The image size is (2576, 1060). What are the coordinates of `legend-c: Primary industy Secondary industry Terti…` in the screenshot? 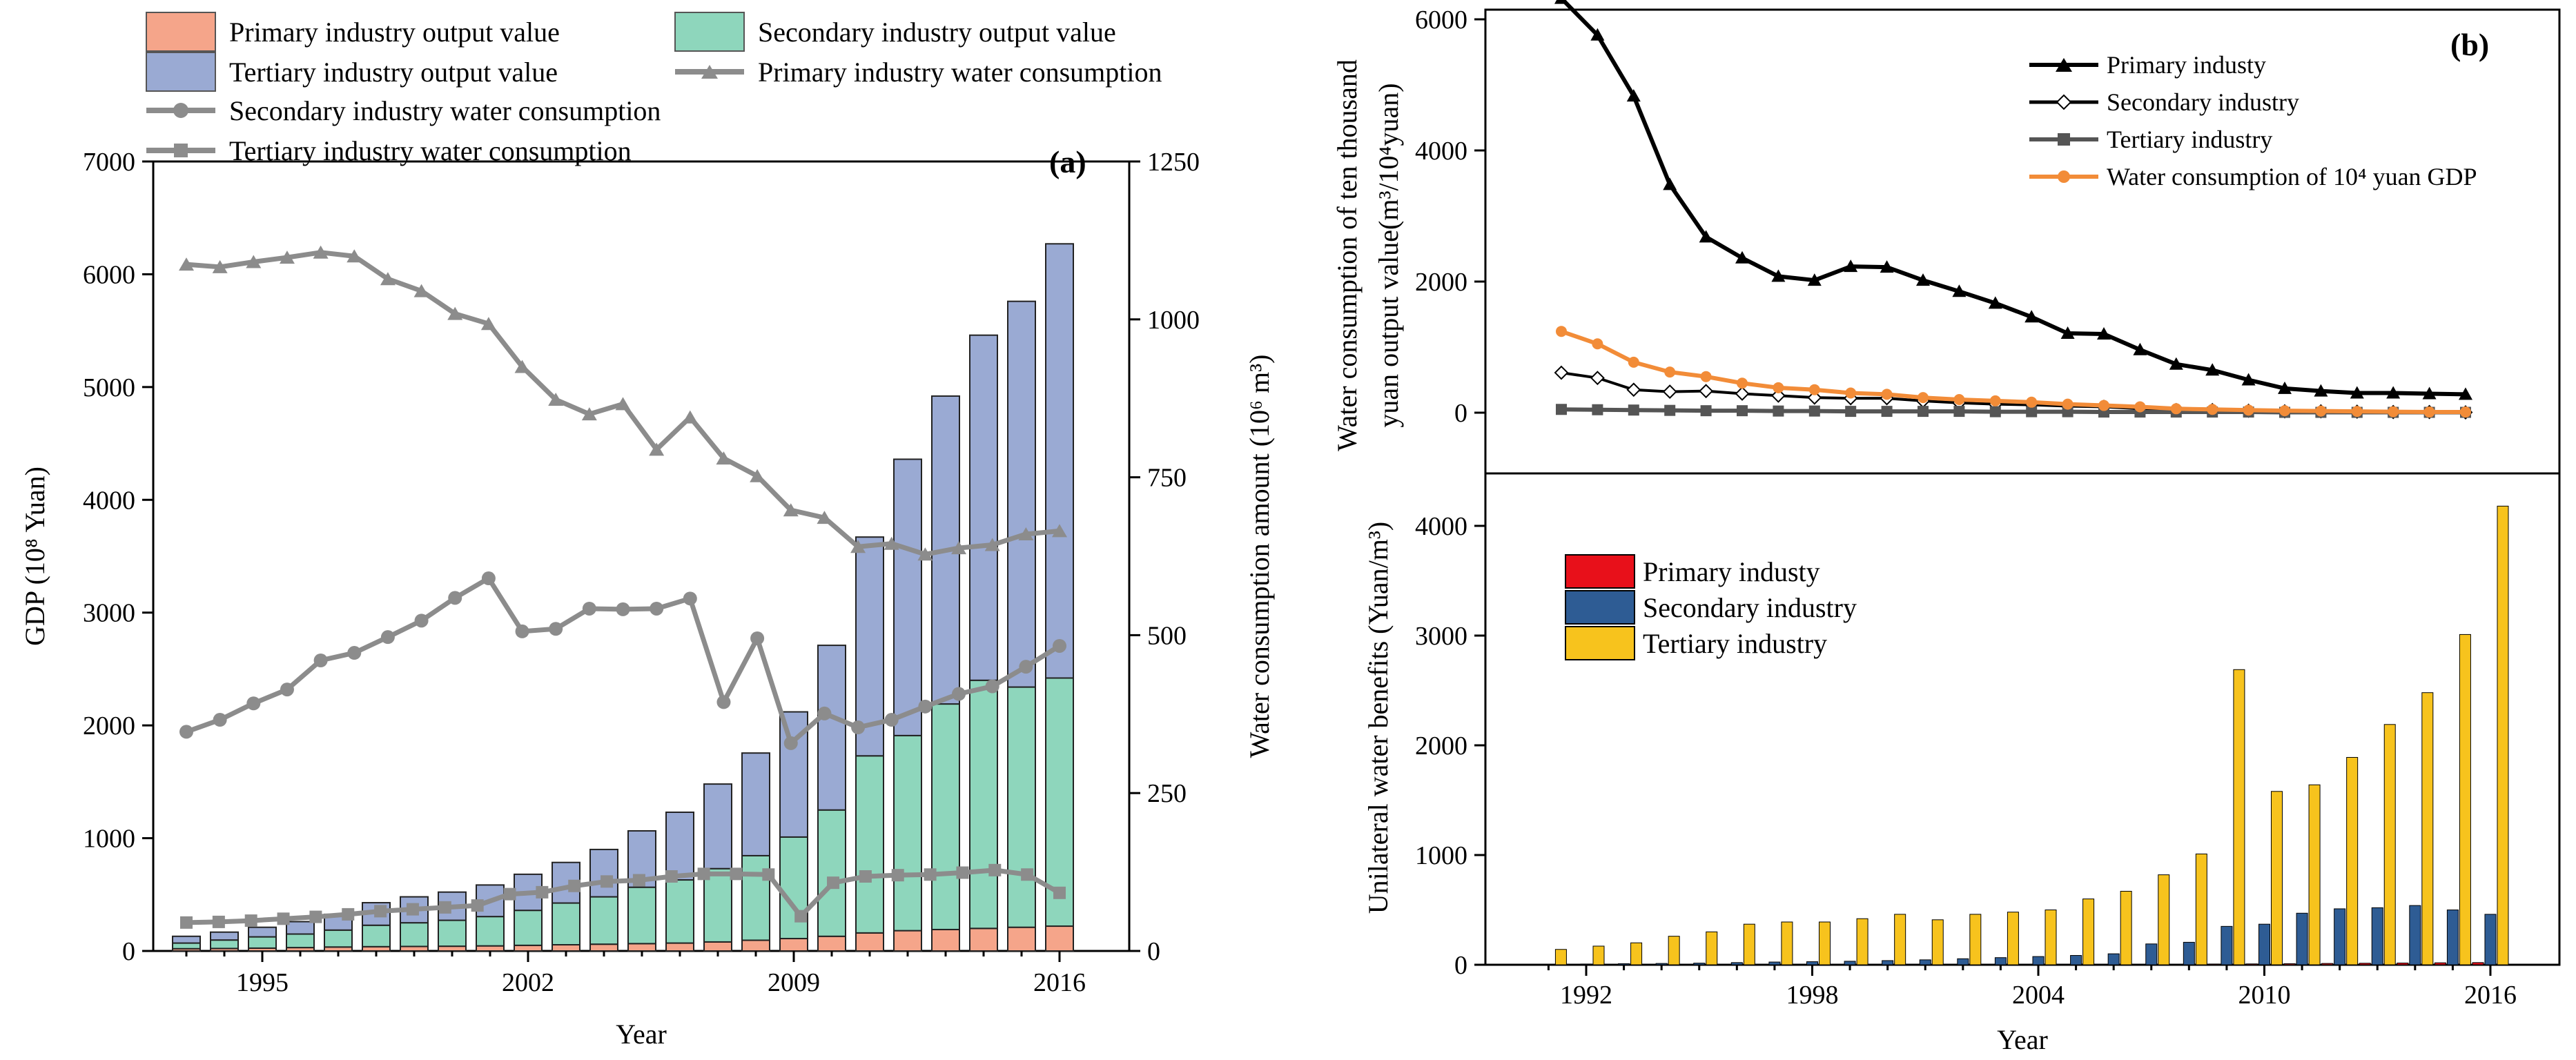 It's located at (1711, 607).